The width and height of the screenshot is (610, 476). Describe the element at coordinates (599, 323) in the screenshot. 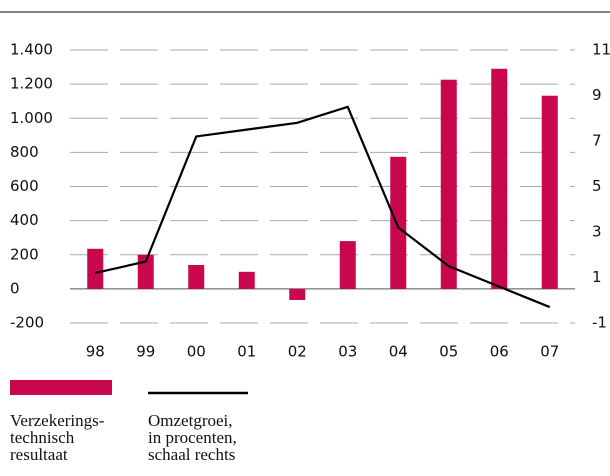

I see `y2-tick-label: -1` at that location.